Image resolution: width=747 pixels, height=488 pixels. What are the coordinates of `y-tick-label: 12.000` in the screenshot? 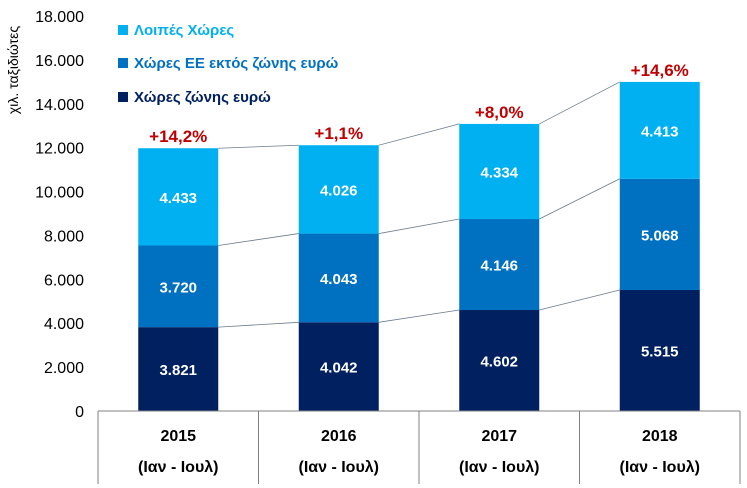 It's located at (59, 149).